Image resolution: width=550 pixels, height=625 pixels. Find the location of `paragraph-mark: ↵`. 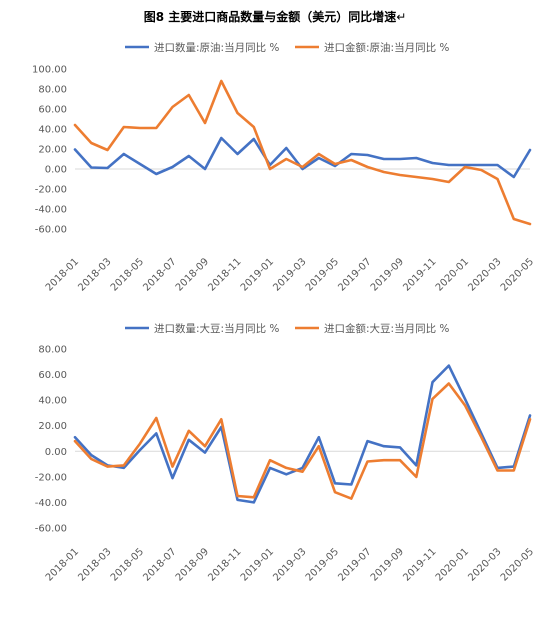

paragraph-mark: ↵ is located at coordinates (401, 17).